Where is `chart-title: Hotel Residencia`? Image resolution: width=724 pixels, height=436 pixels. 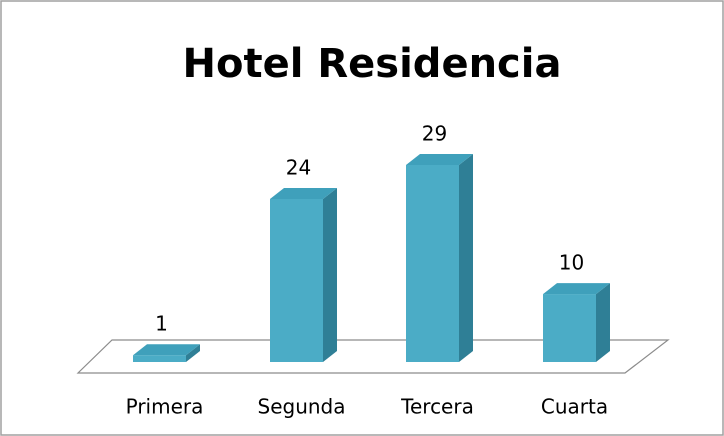
chart-title: Hotel Residencia is located at coordinates (372, 64).